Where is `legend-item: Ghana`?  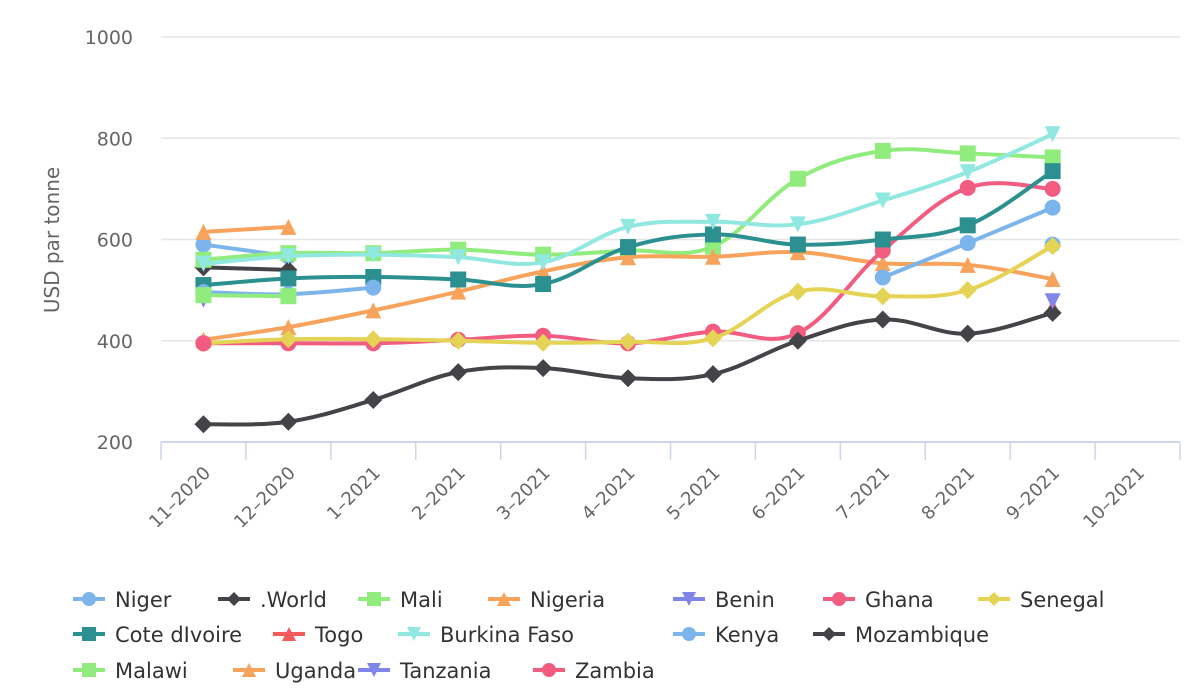
legend-item: Ghana is located at coordinates (878, 600).